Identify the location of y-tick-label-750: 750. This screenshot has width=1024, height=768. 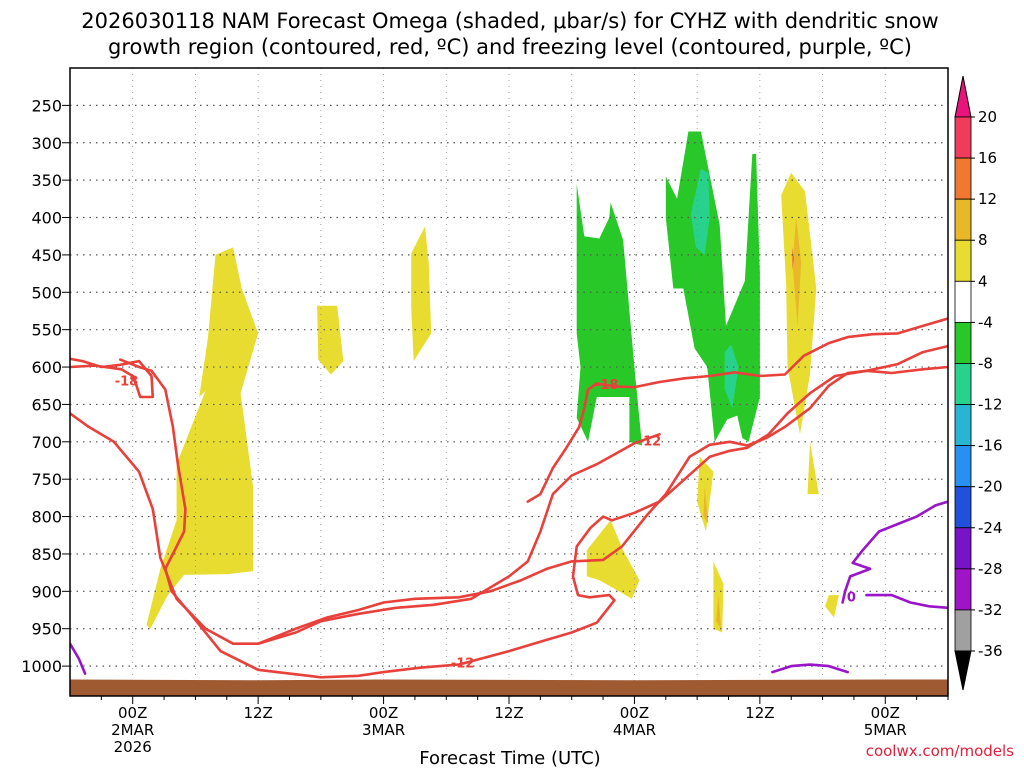
(46, 479).